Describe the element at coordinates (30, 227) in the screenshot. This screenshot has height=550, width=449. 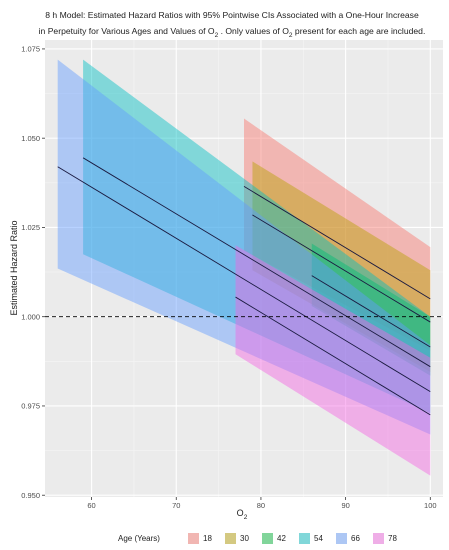
I see `y-tick-label: 1.025` at that location.